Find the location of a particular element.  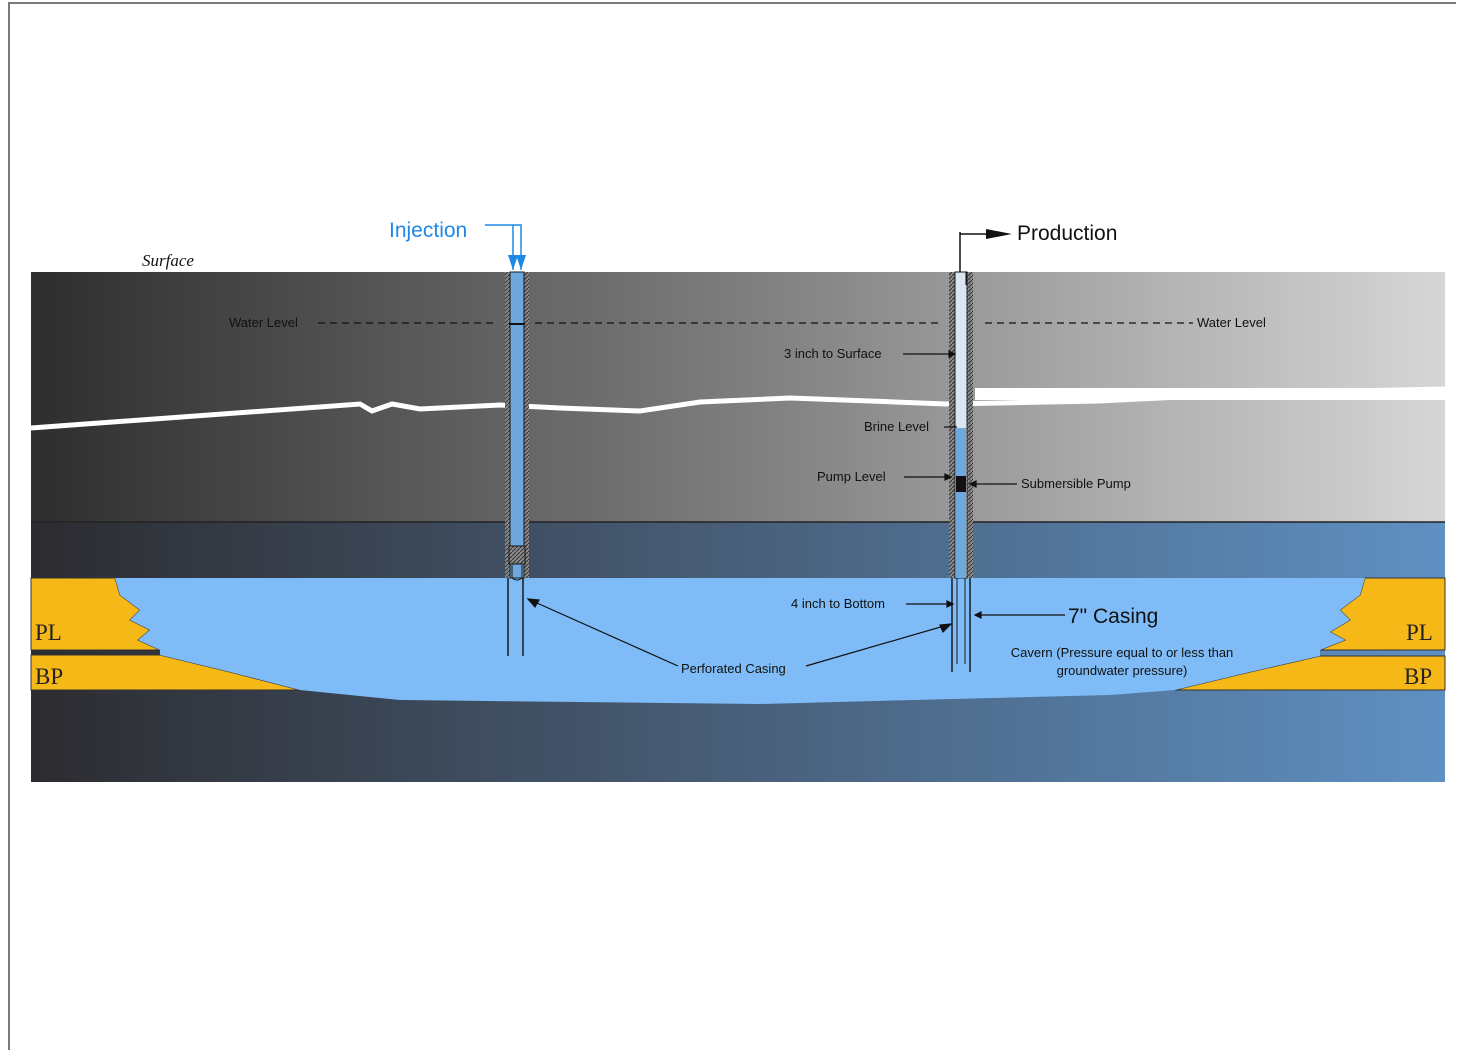

bp-left-label: BP is located at coordinates (49, 676).